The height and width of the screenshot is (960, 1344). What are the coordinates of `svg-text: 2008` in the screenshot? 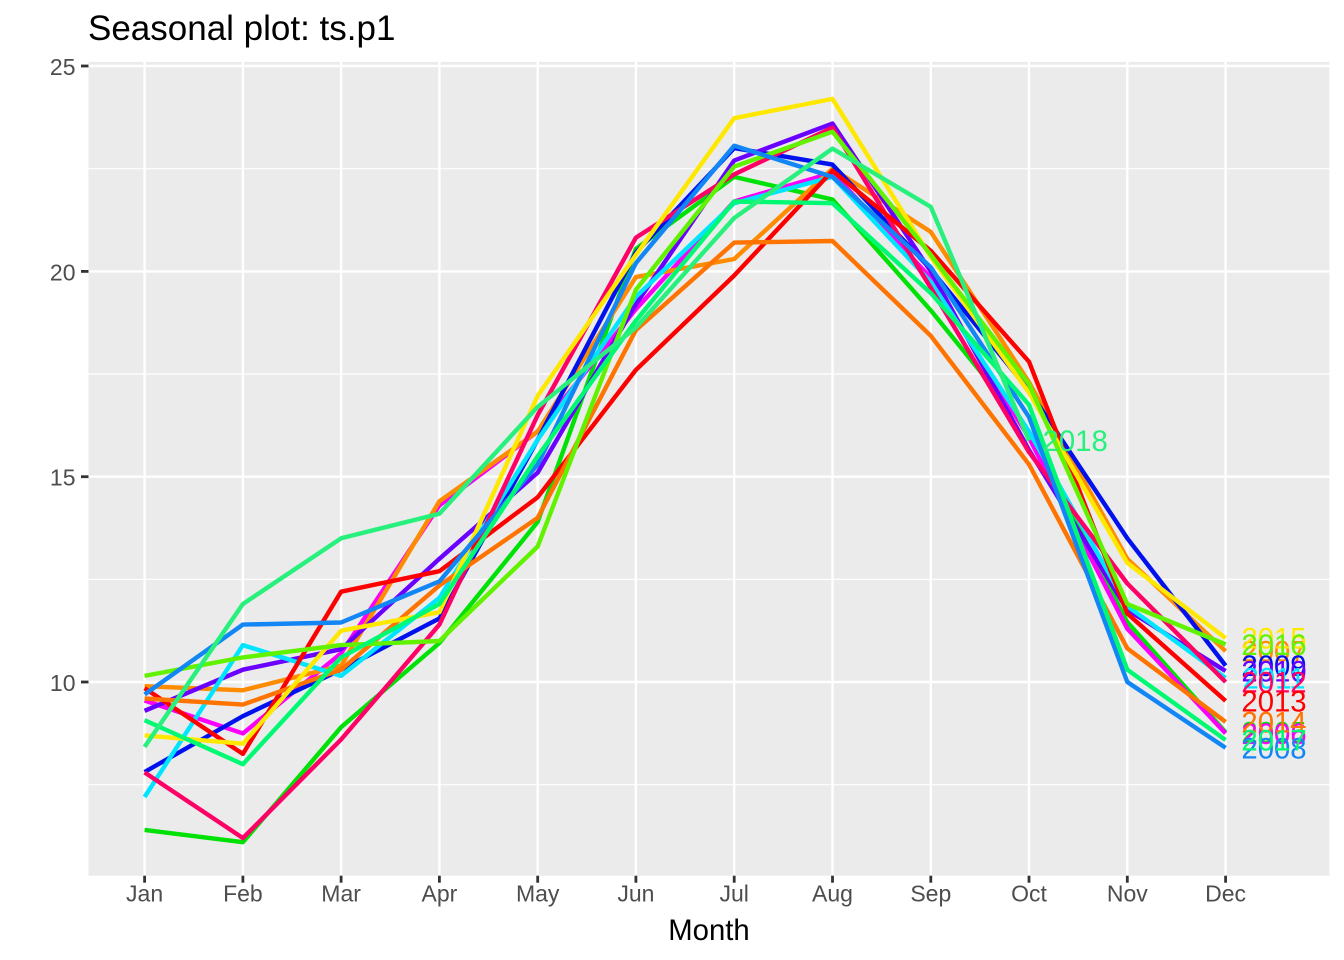 It's located at (1273, 748).